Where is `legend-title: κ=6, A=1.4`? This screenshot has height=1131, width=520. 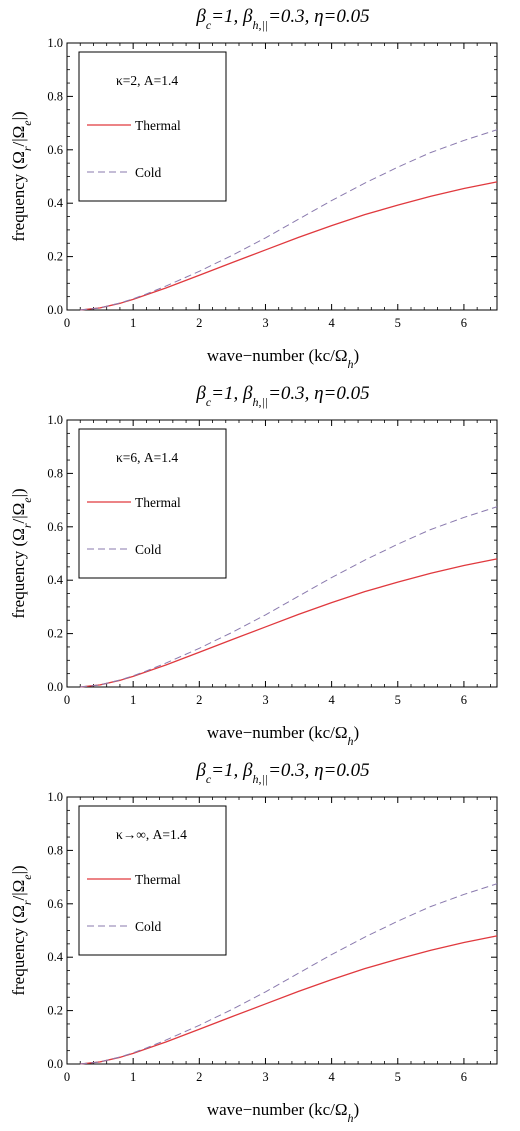 legend-title: κ=6, A=1.4 is located at coordinates (147, 457).